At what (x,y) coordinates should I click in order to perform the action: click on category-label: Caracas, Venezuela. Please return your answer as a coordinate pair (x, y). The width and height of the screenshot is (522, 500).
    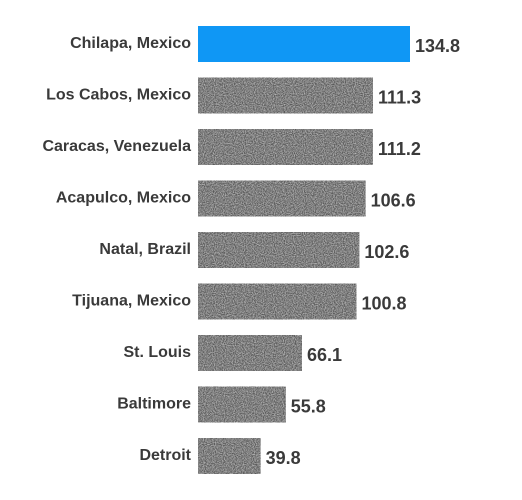
    Looking at the image, I should click on (116, 146).